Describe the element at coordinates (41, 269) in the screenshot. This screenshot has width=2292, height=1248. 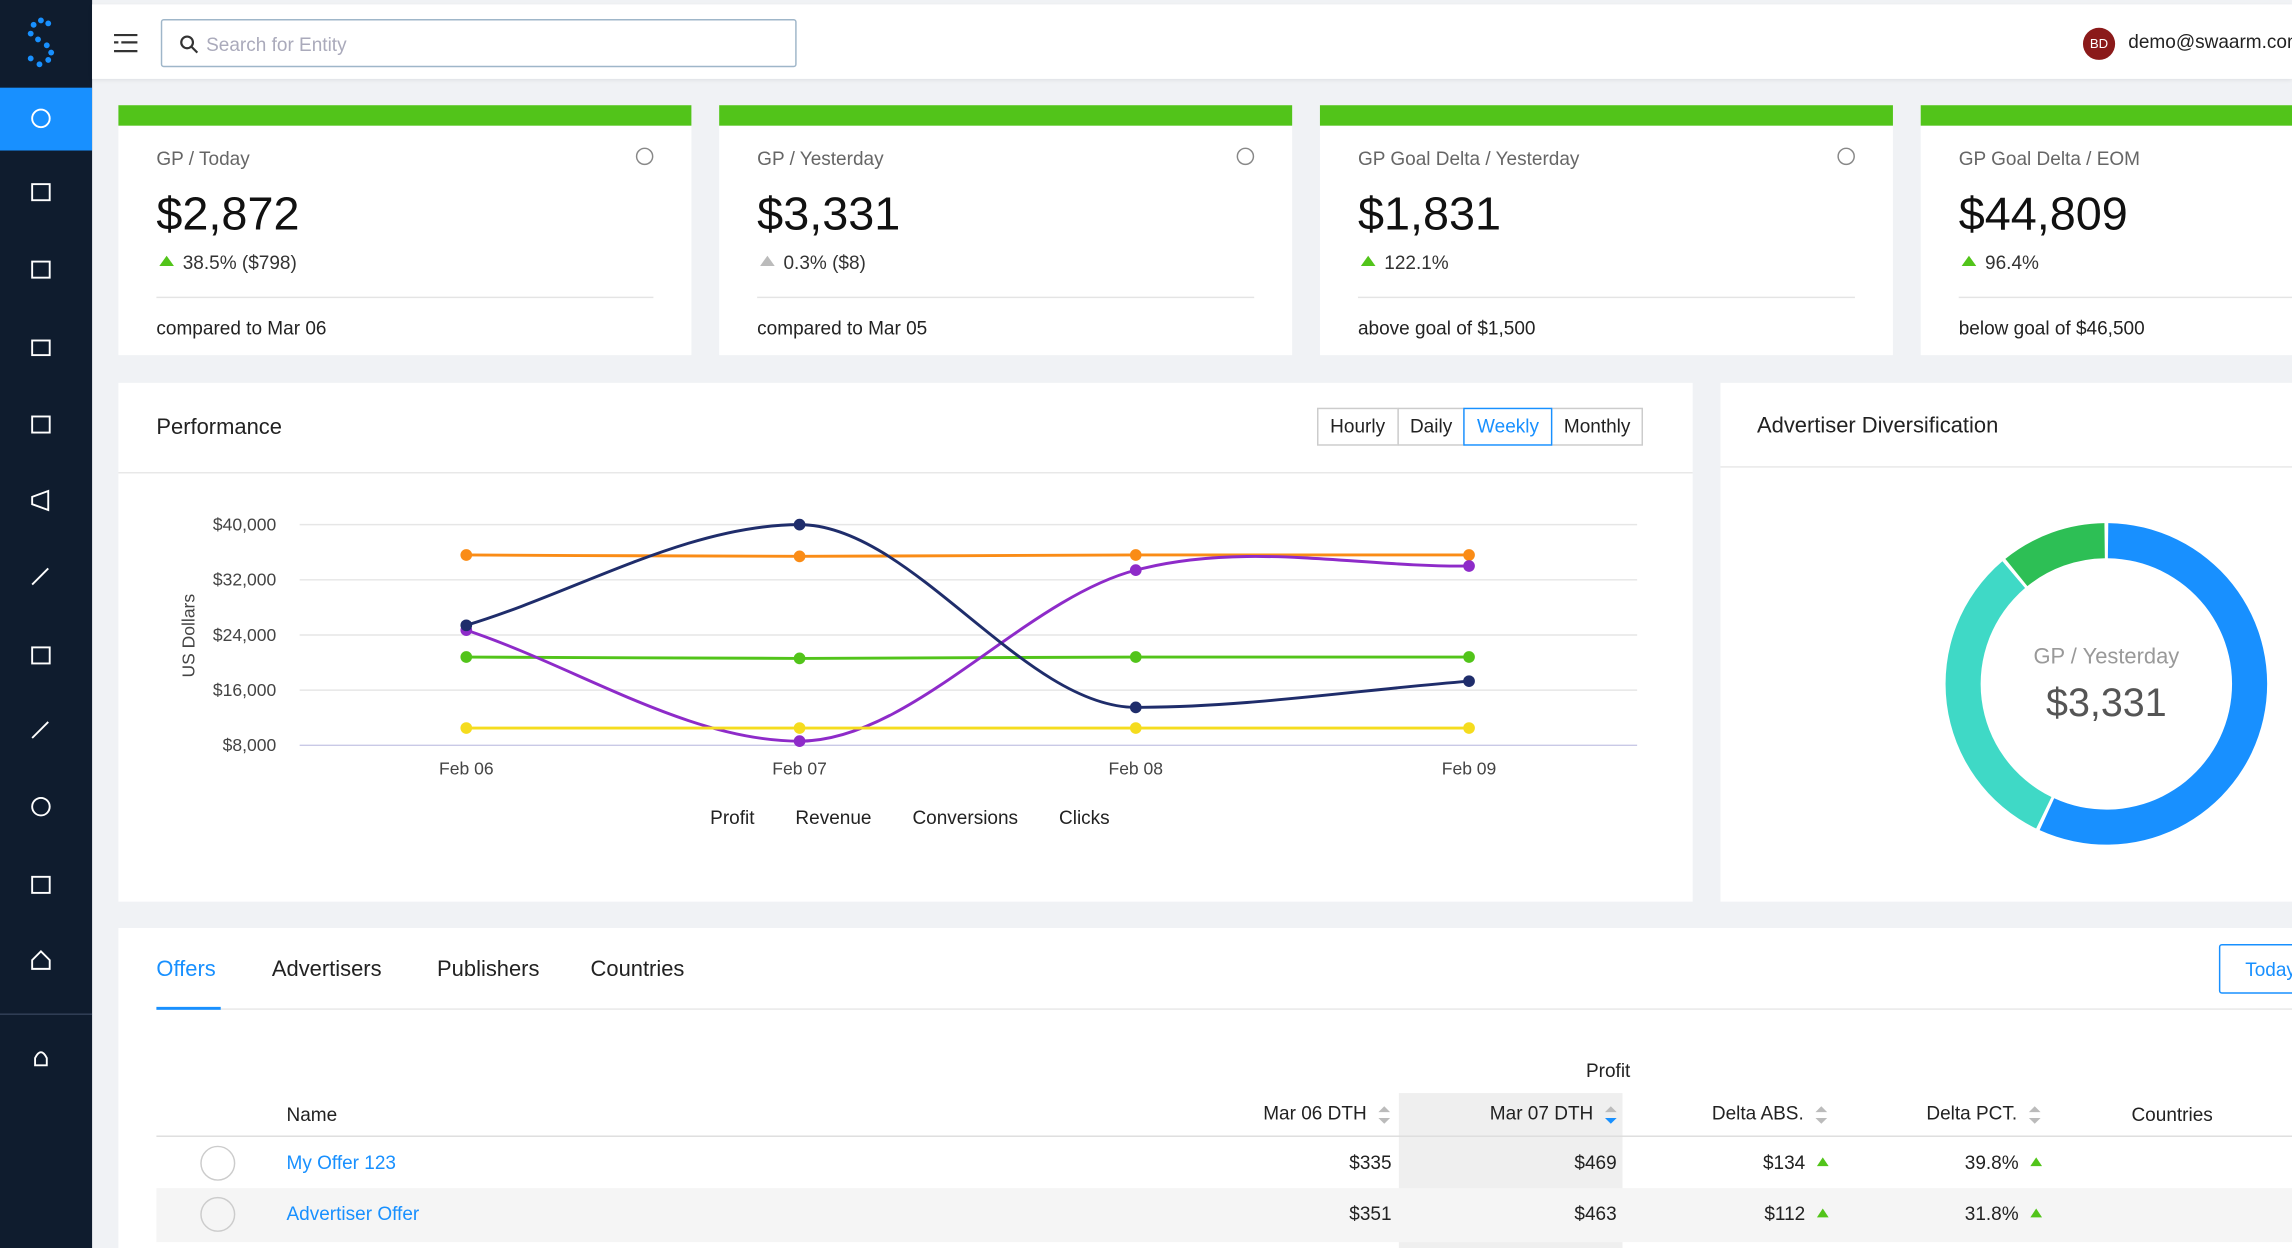
I see `nav-reports` at that location.